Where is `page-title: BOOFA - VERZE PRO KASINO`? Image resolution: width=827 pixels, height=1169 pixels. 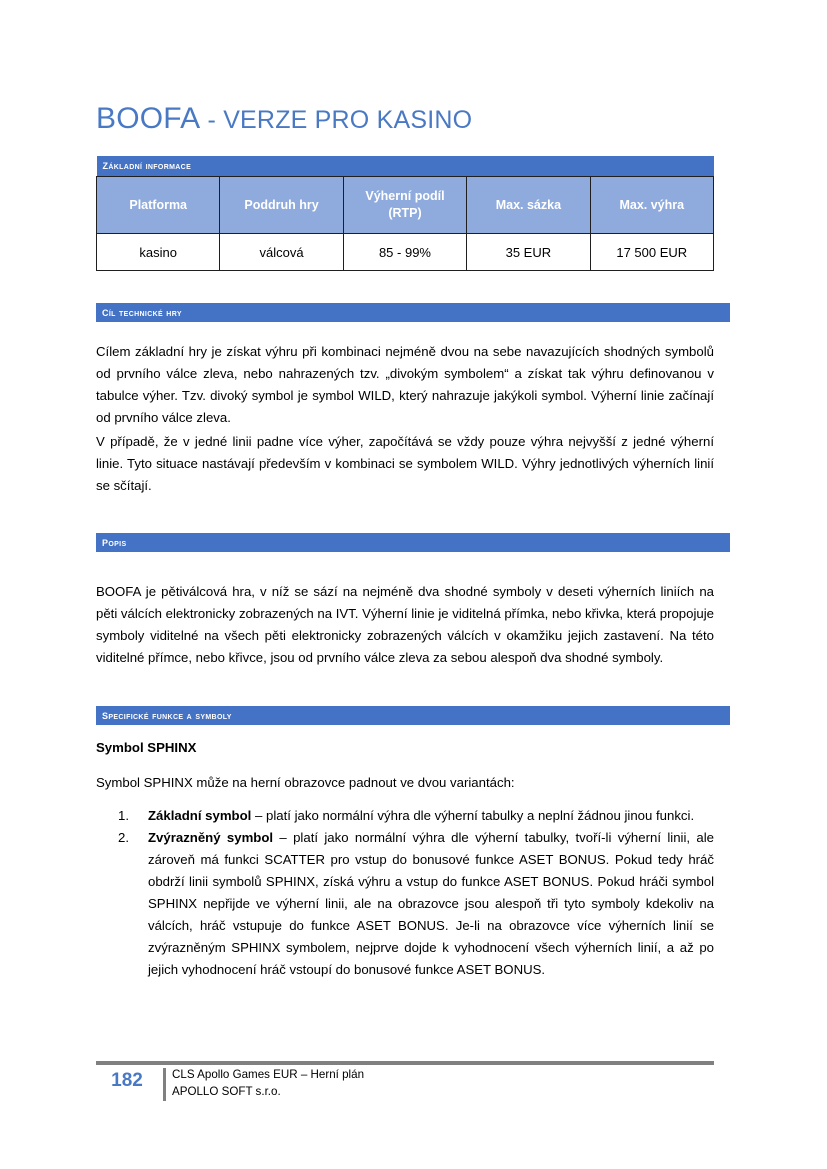
page-title: BOOFA - VERZE PRO KASINO is located at coordinates (416, 119).